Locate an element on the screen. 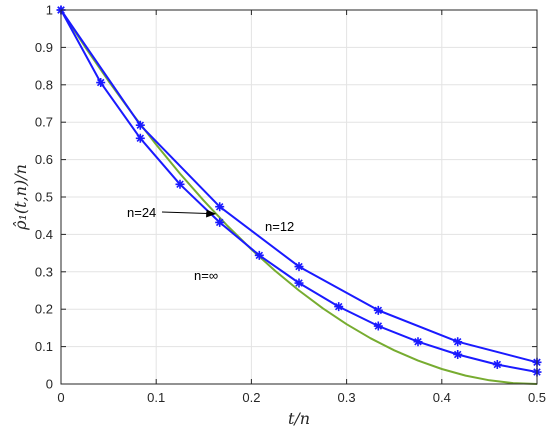 This screenshot has height=436, width=550. y-tick-label: 0.1 is located at coordinates (44, 346).